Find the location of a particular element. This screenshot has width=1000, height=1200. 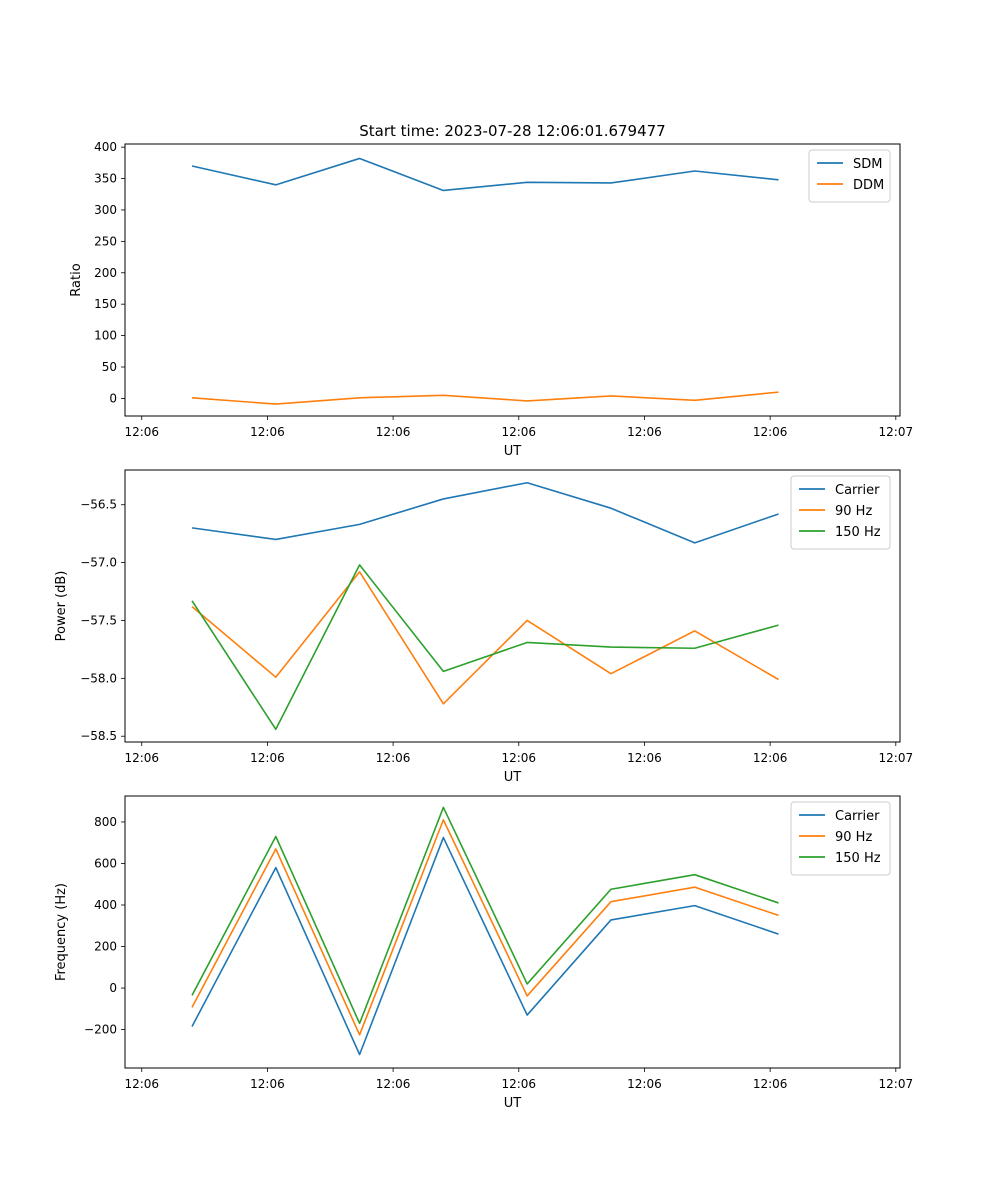

y-tick-label: −58.0 is located at coordinates (98, 678).